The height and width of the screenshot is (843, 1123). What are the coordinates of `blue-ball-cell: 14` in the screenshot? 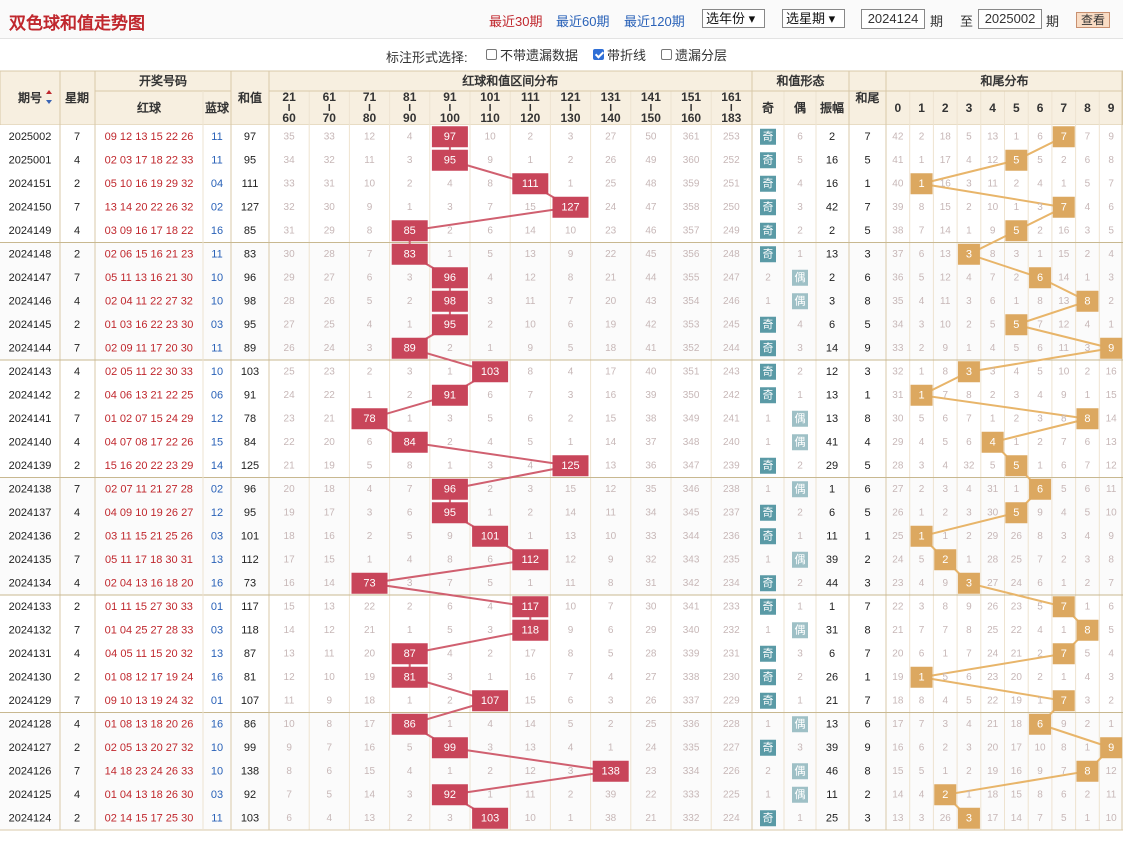 It's located at (217, 466).